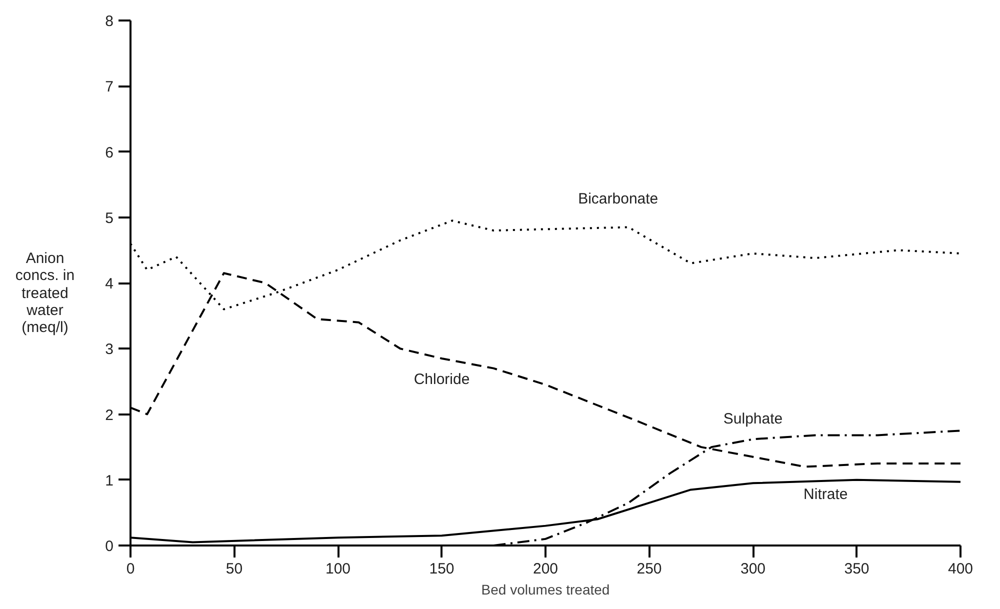 This screenshot has width=1000, height=609. What do you see at coordinates (109, 546) in the screenshot?
I see `y-tick-label: 0` at bounding box center [109, 546].